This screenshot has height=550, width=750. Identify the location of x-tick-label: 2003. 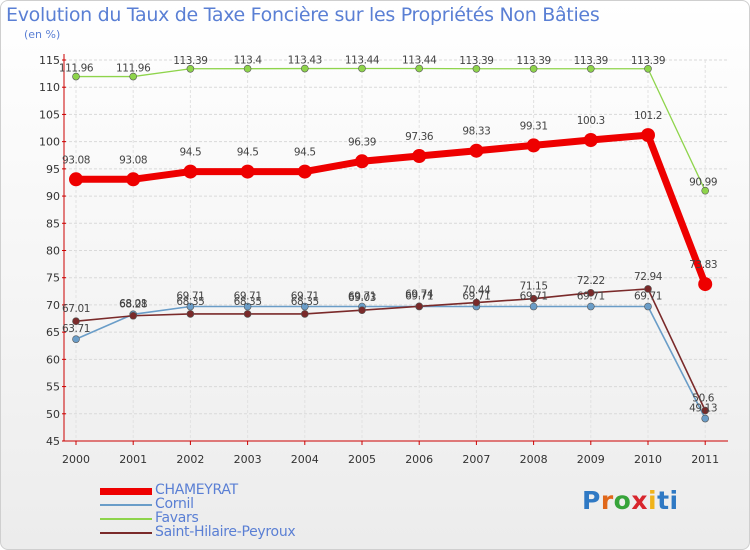
(248, 459).